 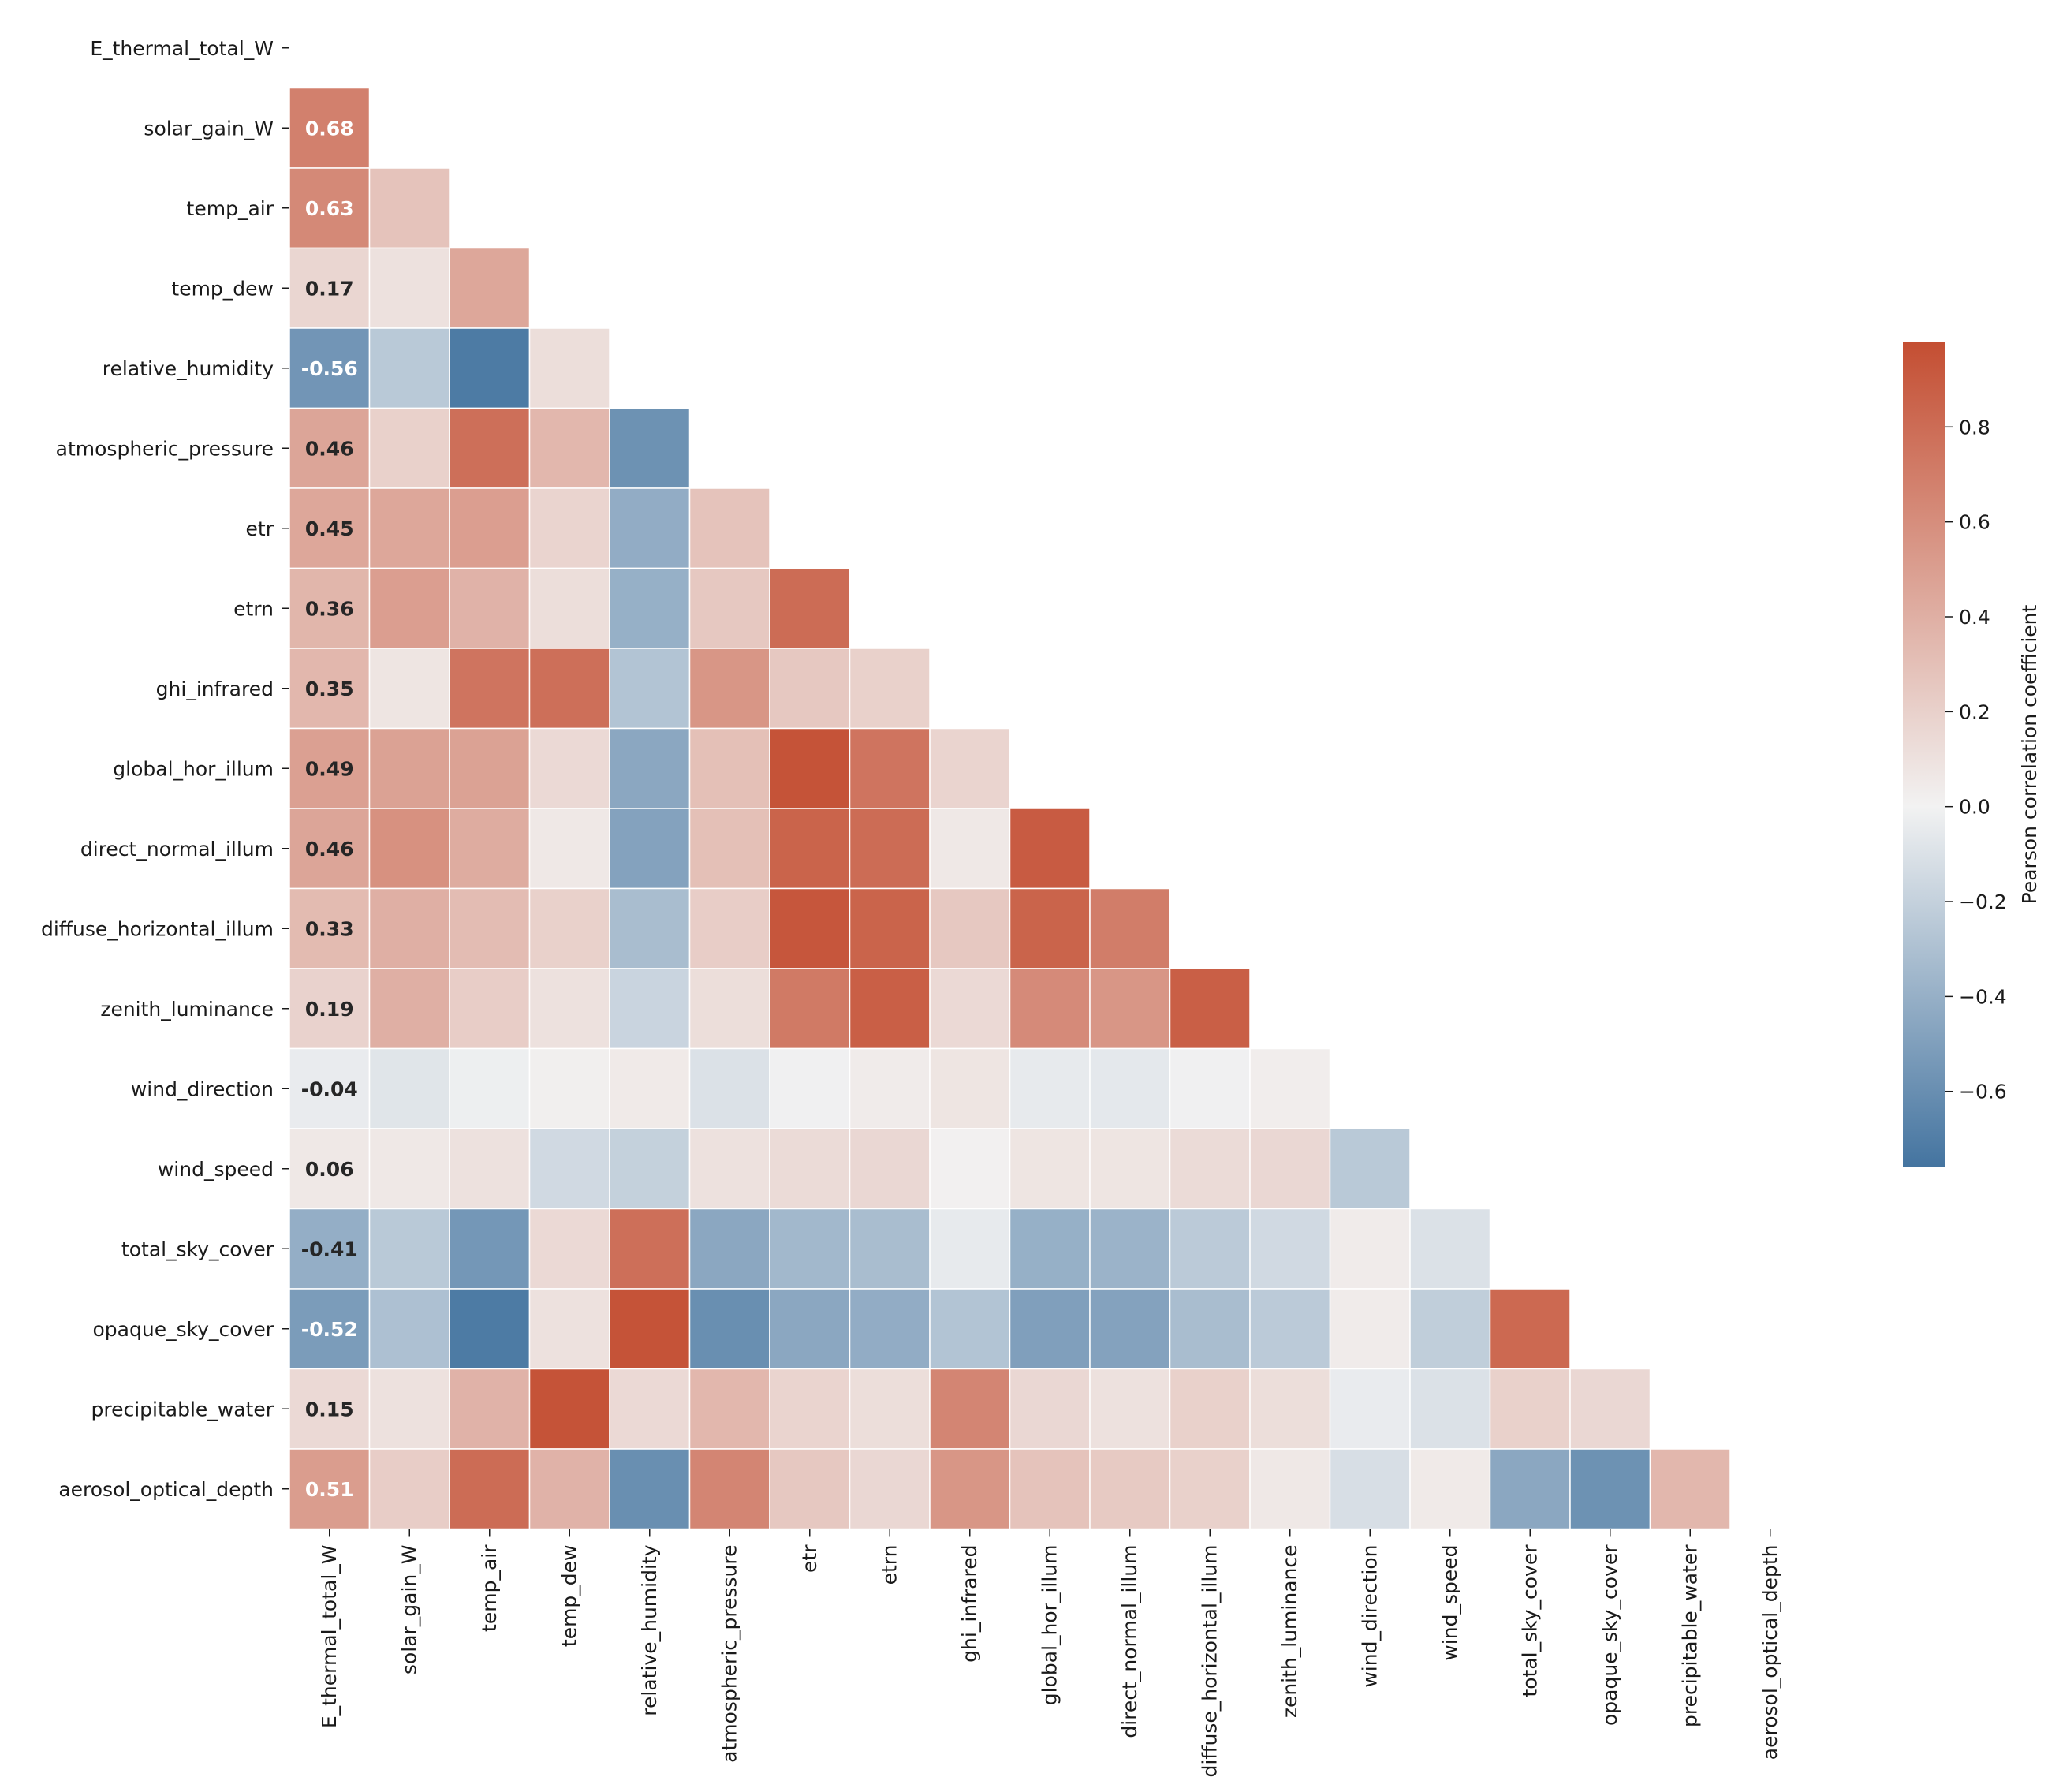 I want to click on heatmap-cell-relative_humidity-E_thermal_total_W, so click(x=330, y=368).